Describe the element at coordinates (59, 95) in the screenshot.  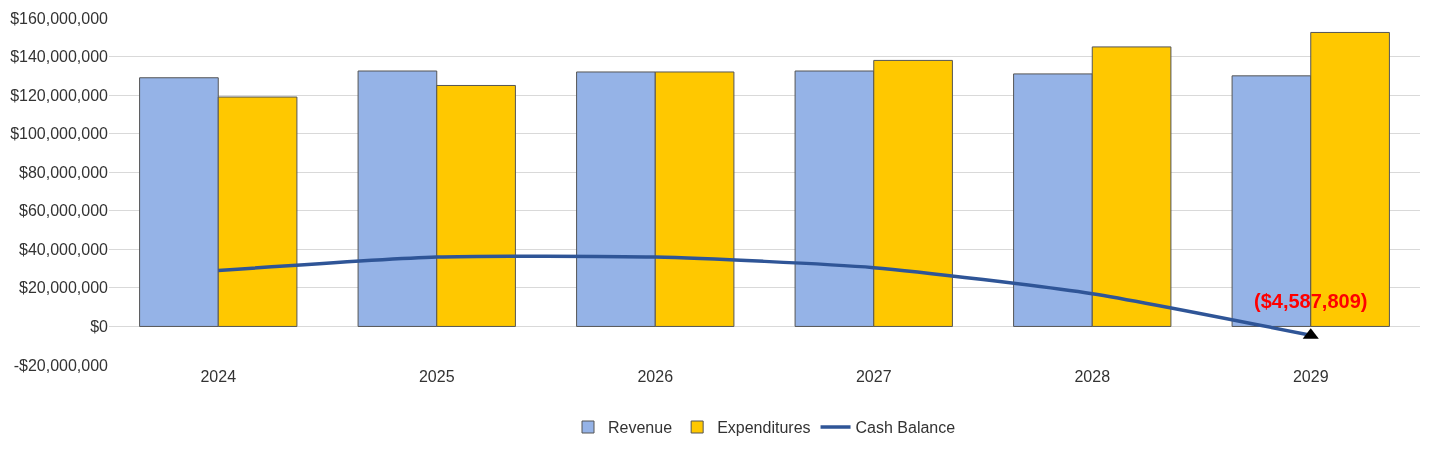
I see `y-tick-label: $120,000,000` at that location.